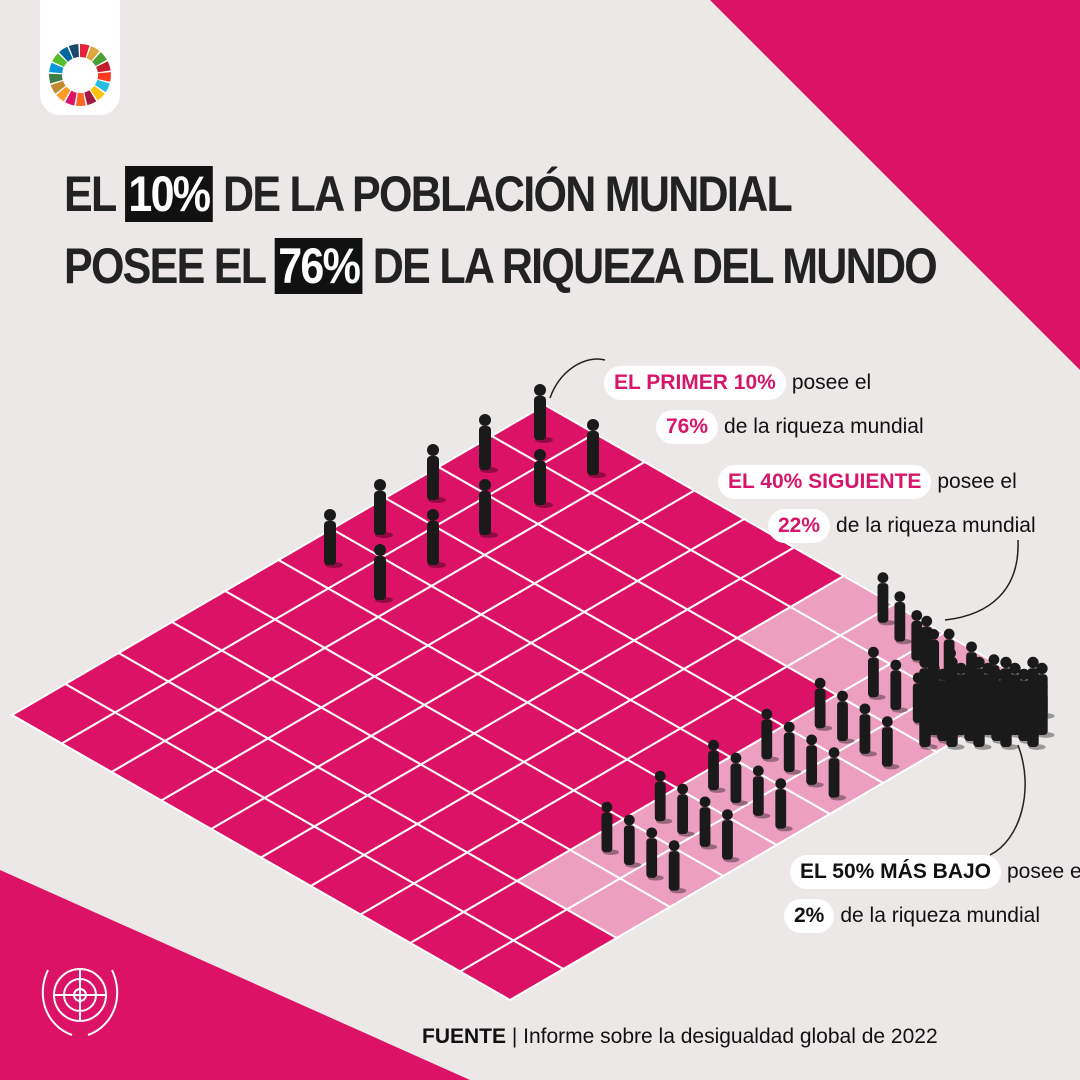 This screenshot has width=1080, height=1080. I want to click on title-highlight: 76%, so click(318, 266).